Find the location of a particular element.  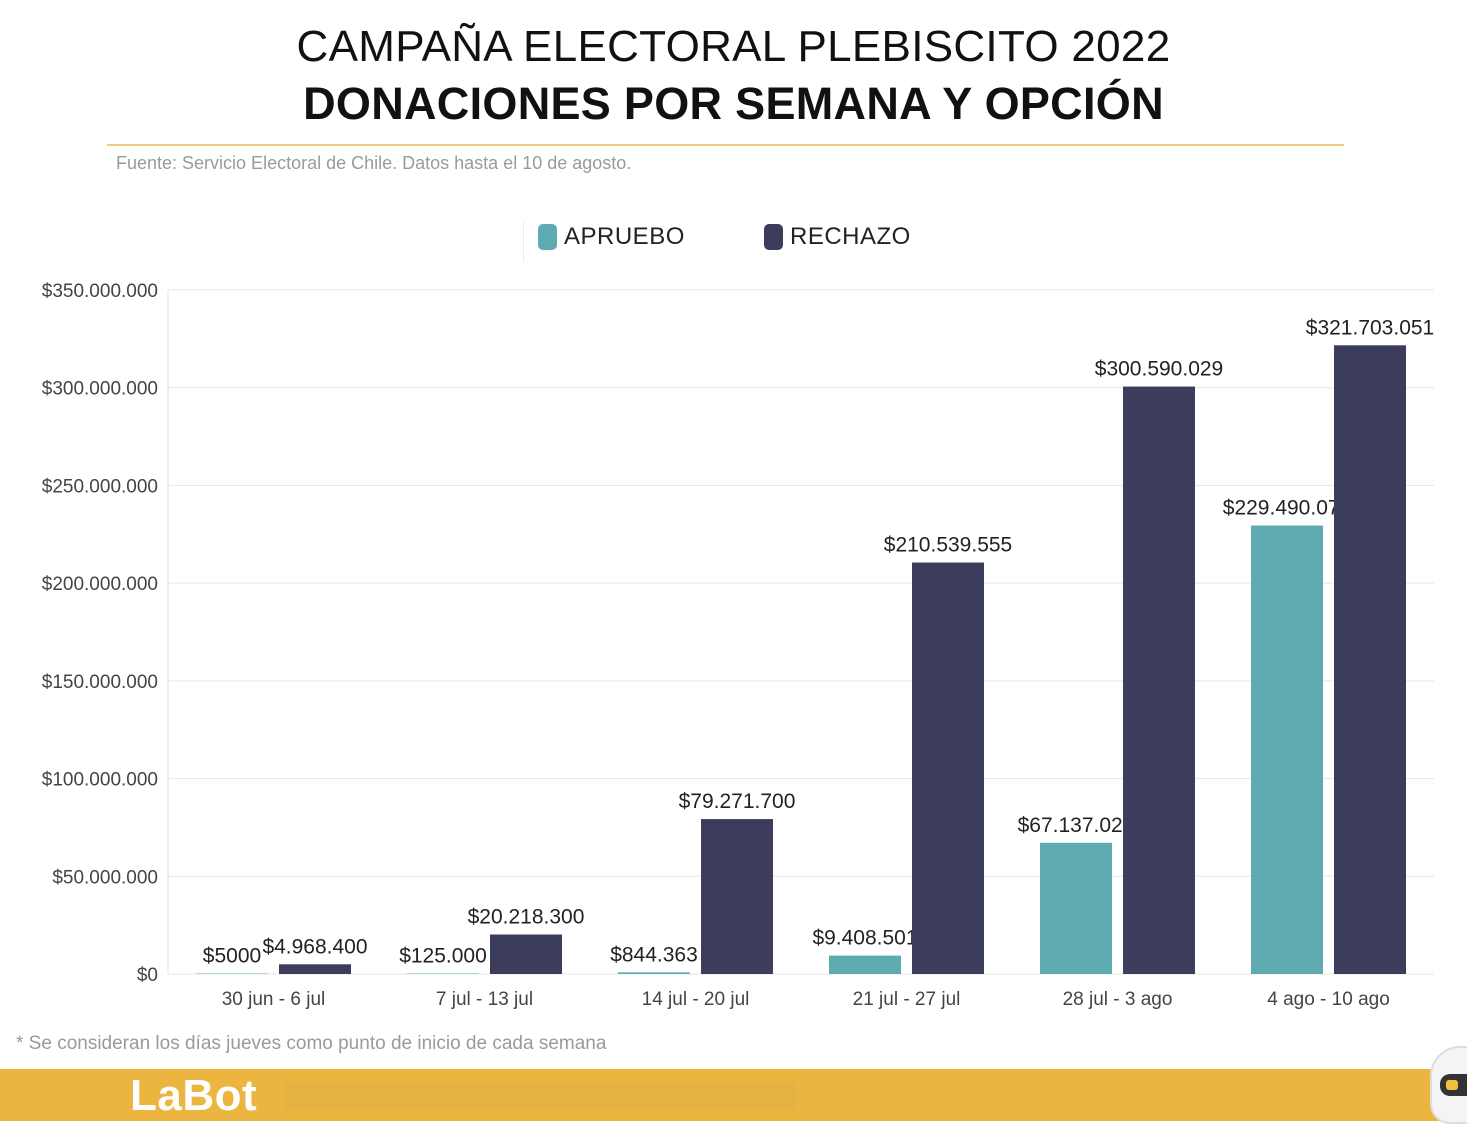

x-tick-label: 4 ago - 10 ago is located at coordinates (1328, 999).